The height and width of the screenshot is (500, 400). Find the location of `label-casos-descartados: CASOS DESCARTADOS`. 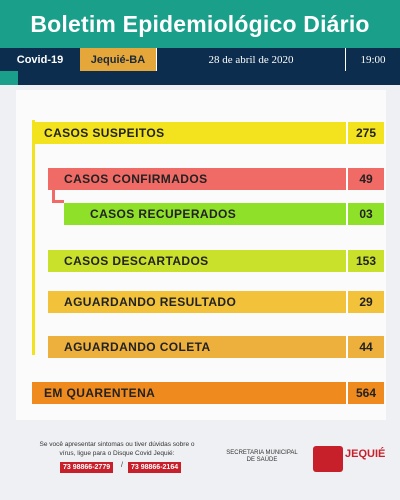

label-casos-descartados: CASOS DESCARTADOS is located at coordinates (136, 261).